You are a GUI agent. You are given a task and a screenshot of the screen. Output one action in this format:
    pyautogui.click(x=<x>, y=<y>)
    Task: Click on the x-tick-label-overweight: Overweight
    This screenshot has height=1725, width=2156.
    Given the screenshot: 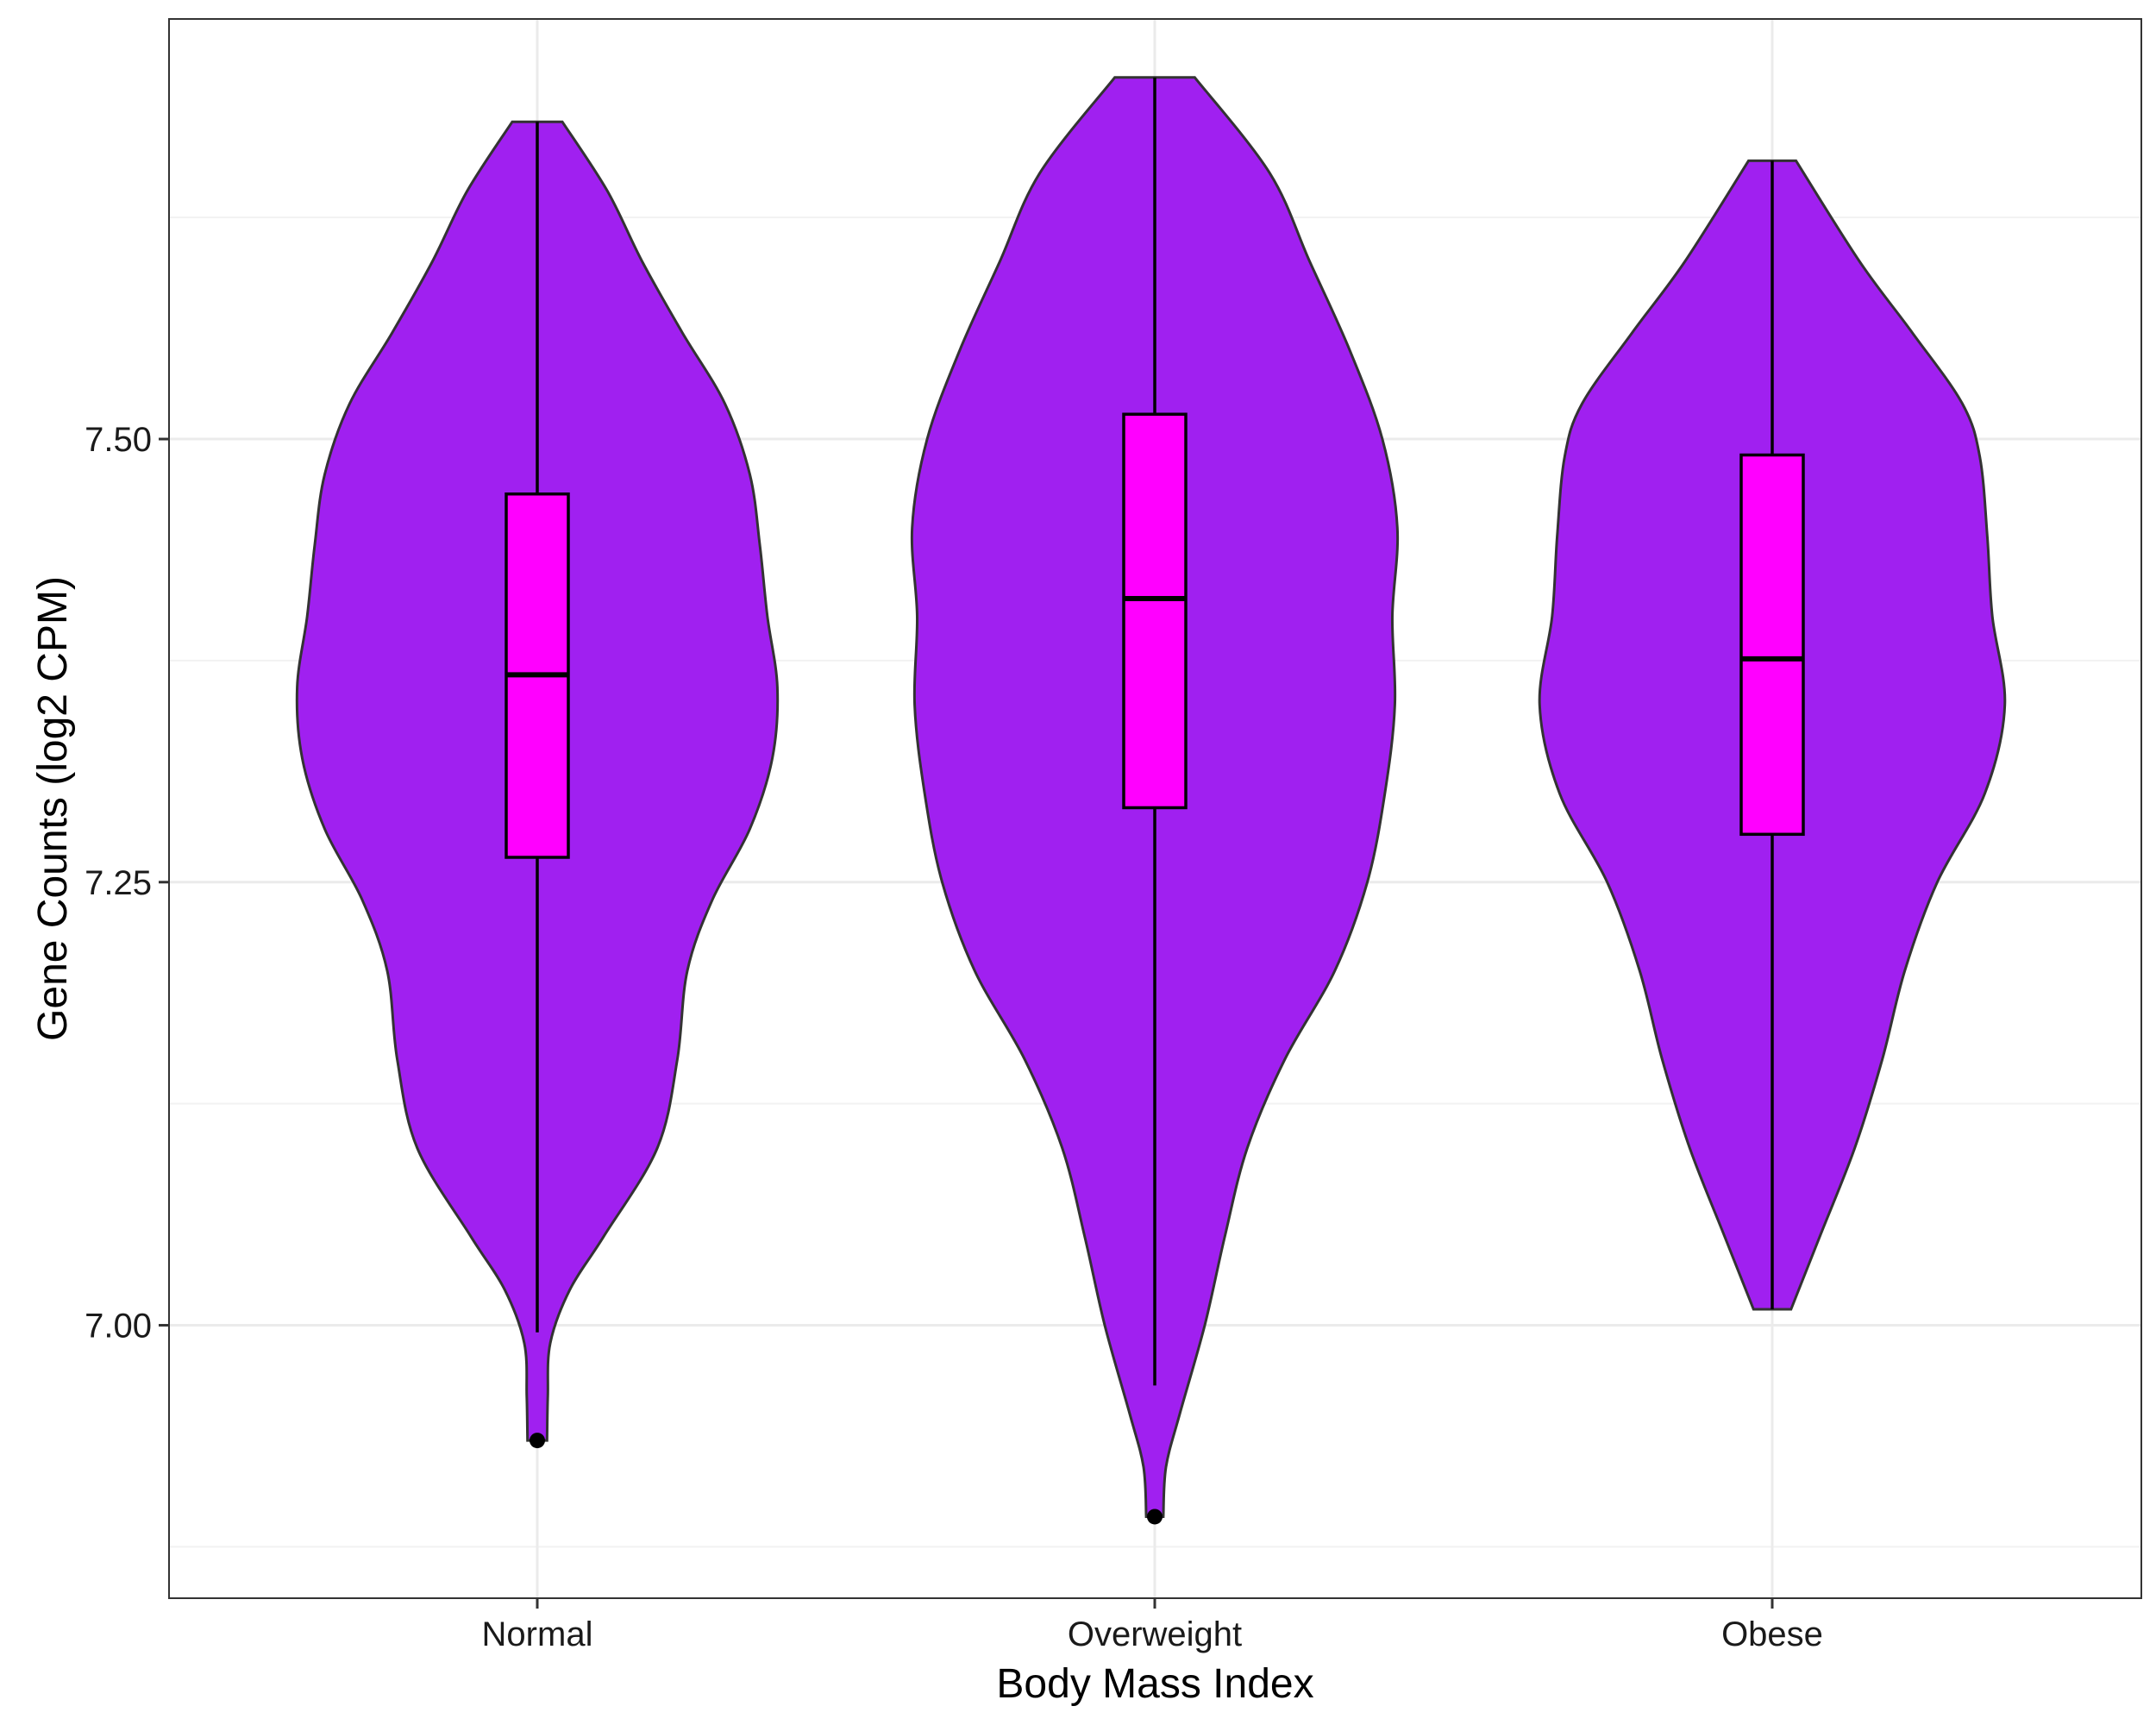 What is the action you would take?
    pyautogui.click(x=1155, y=1634)
    